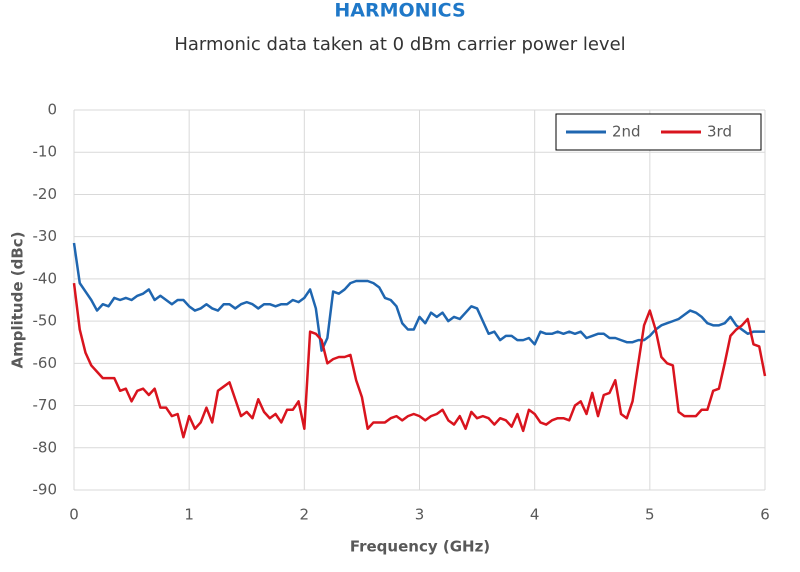  I want to click on y-tick-label: -80, so click(45, 447).